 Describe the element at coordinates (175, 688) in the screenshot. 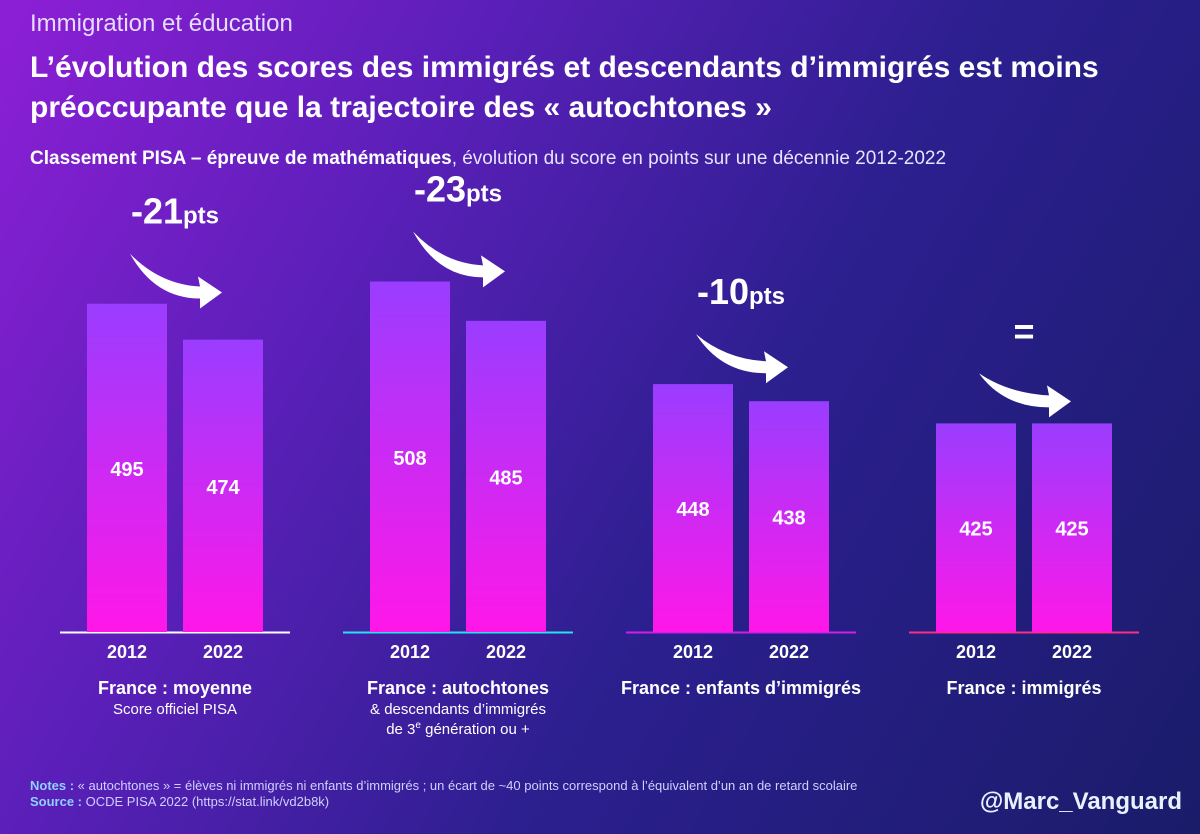

I see `category-label: France : moyenne` at that location.